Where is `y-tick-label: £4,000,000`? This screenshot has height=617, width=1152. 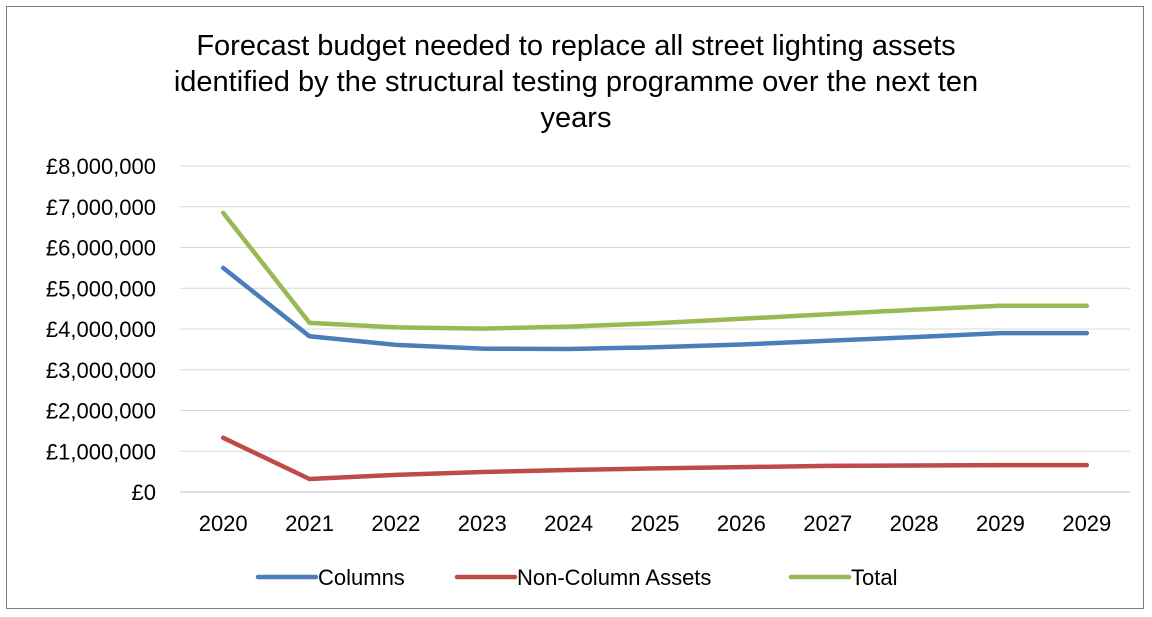
y-tick-label: £4,000,000 is located at coordinates (101, 329).